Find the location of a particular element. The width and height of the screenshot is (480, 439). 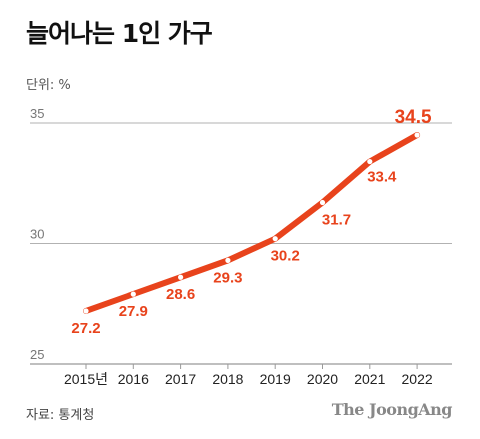

data-label: 27.2 is located at coordinates (85, 328).